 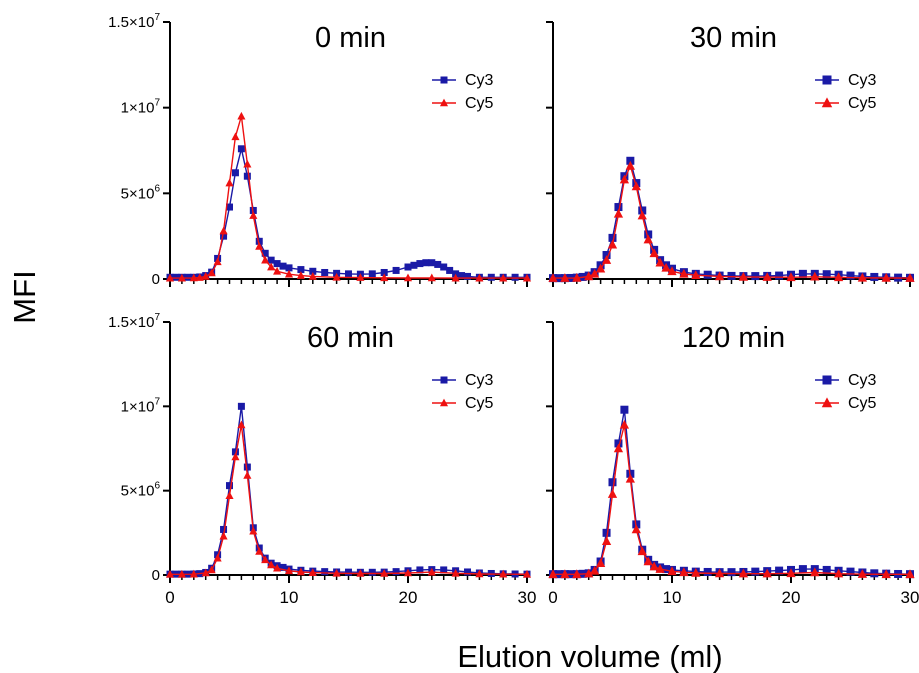 What do you see at coordinates (141, 405) in the screenshot?
I see `y-tick-label: 1×10⁷` at bounding box center [141, 405].